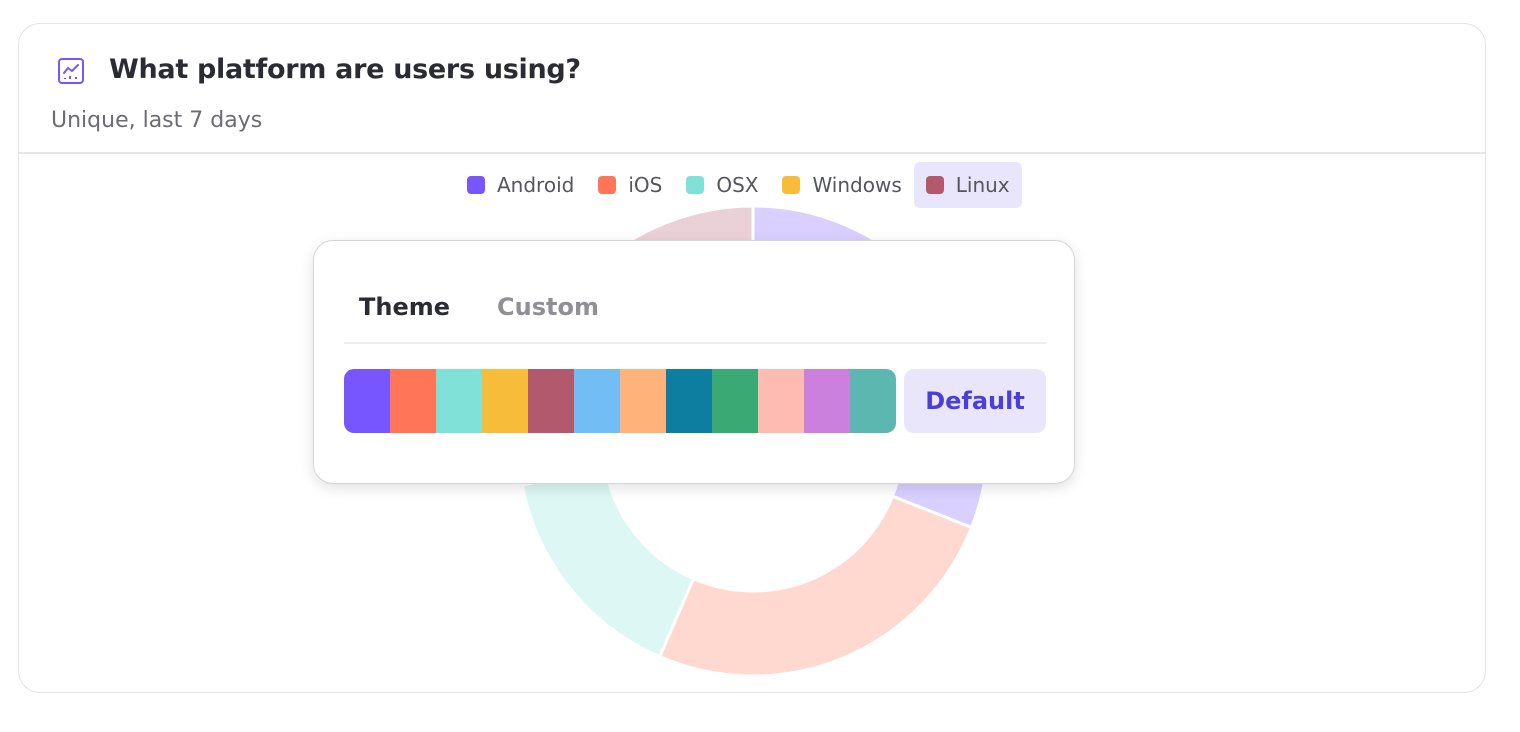 This screenshot has width=1520, height=732. I want to click on legend-item-linux: Linux, so click(967, 185).